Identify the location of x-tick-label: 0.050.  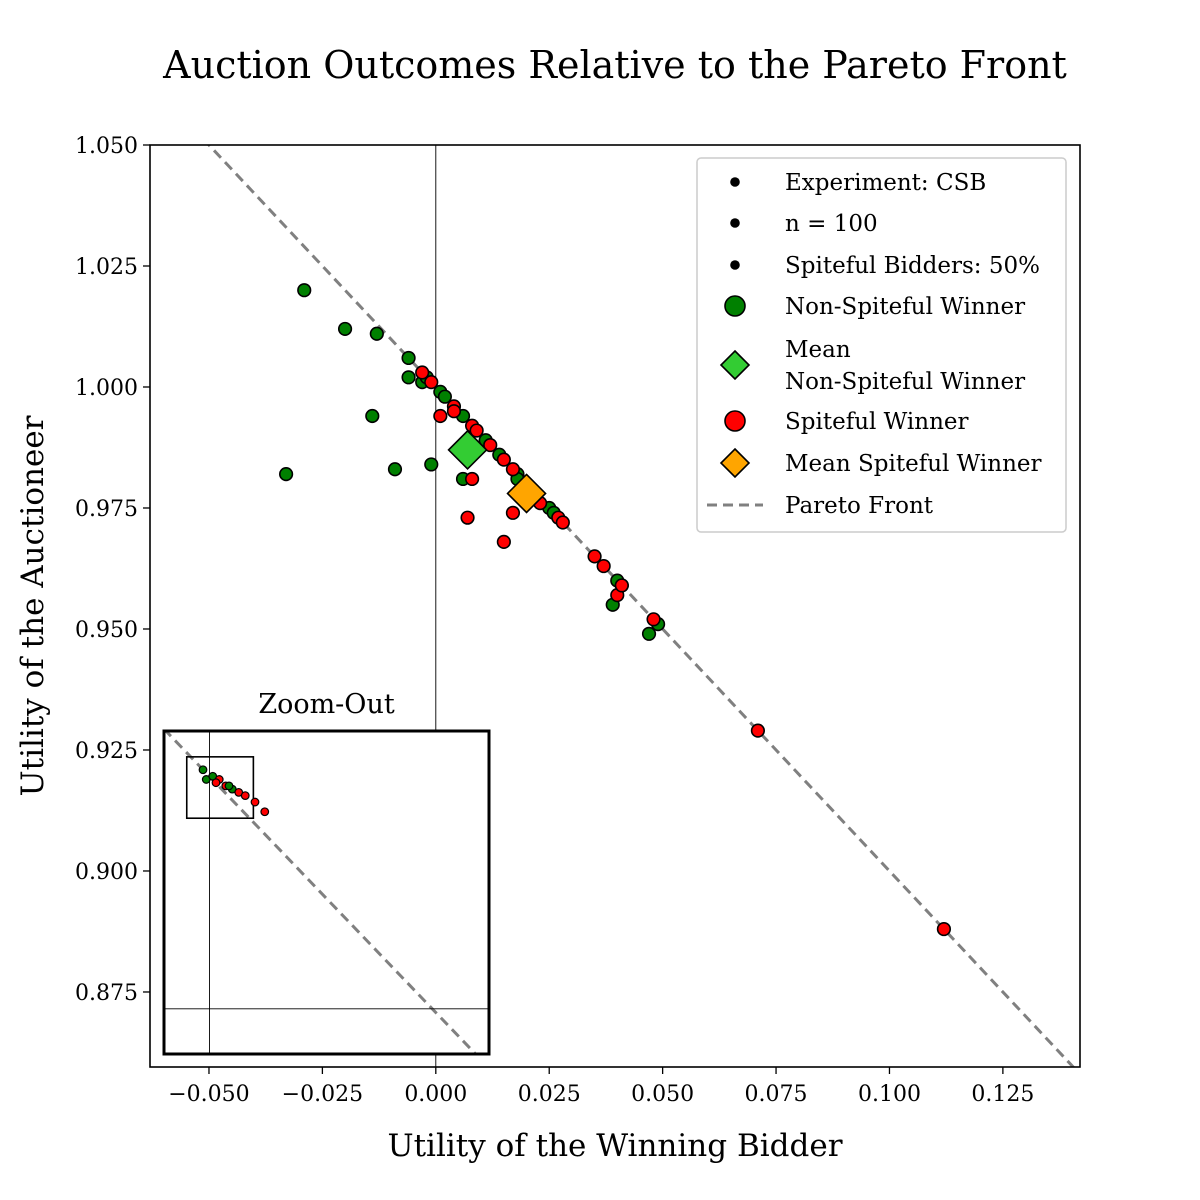
(662, 1094).